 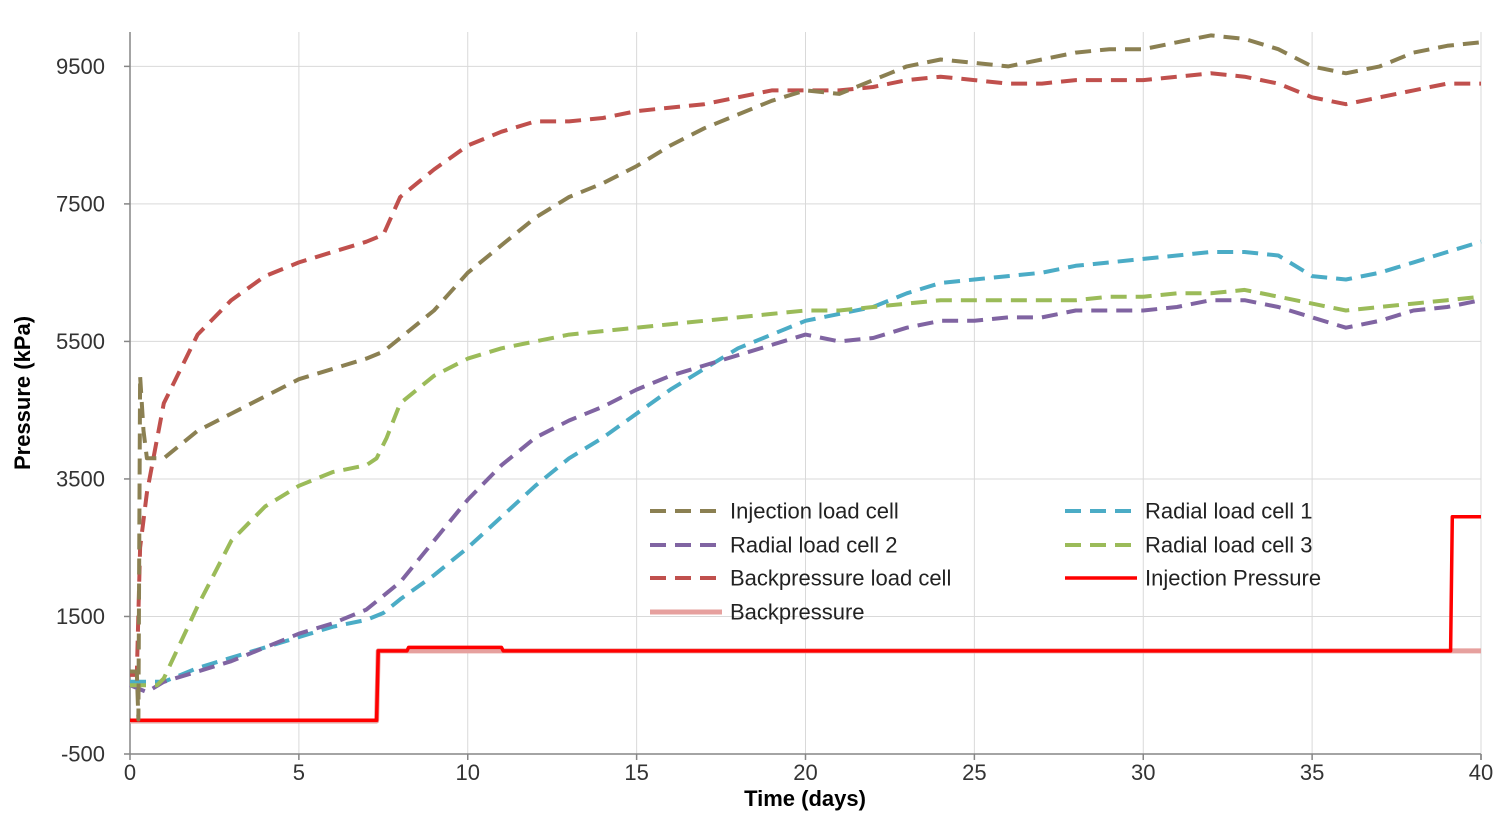 I want to click on x-axis-title: Time (days), so click(x=805, y=798).